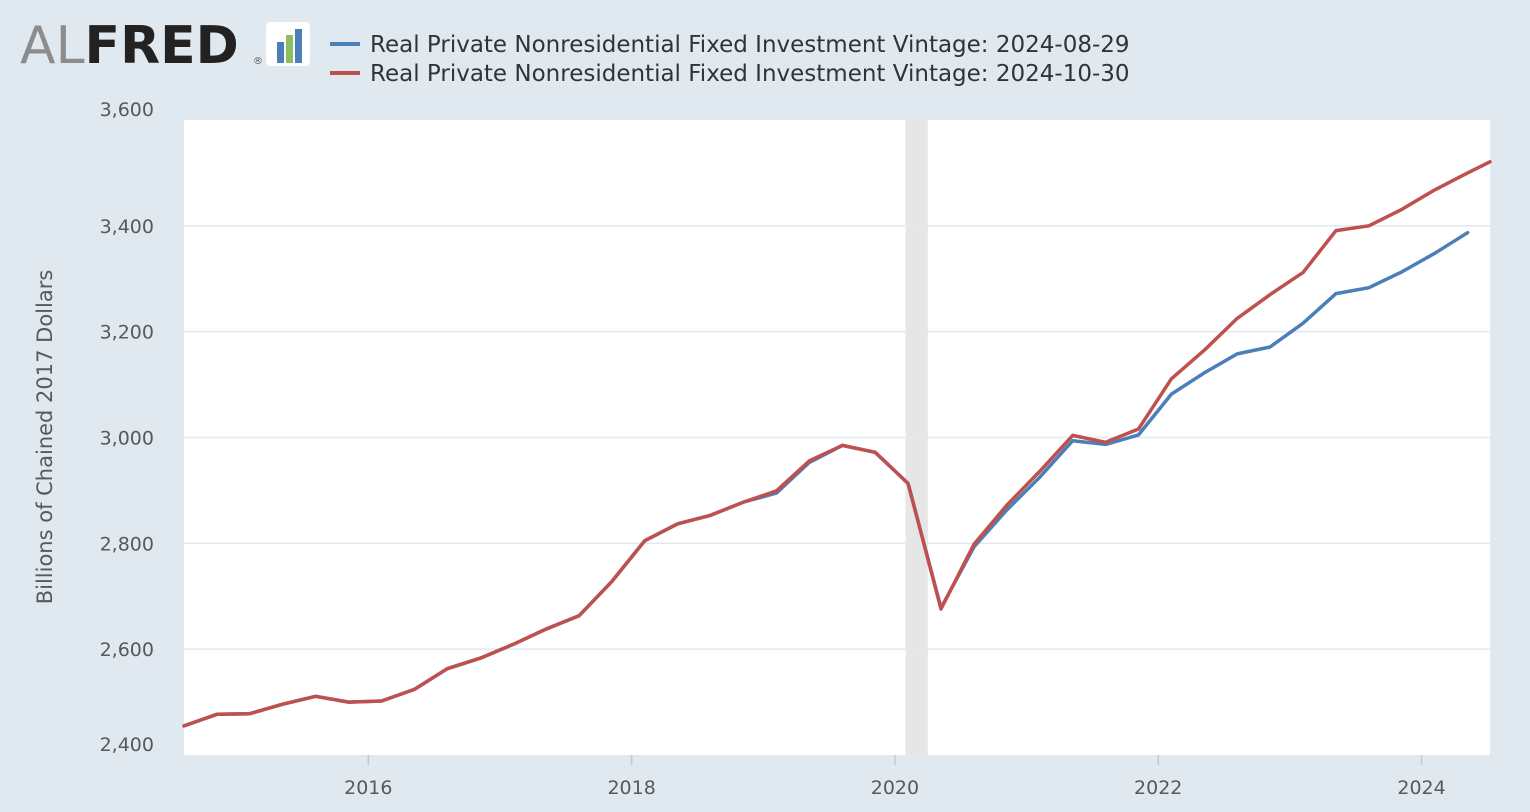  Describe the element at coordinates (45, 437) in the screenshot. I see `y-axis-label: Billions of Chained 2017 Dollars` at that location.